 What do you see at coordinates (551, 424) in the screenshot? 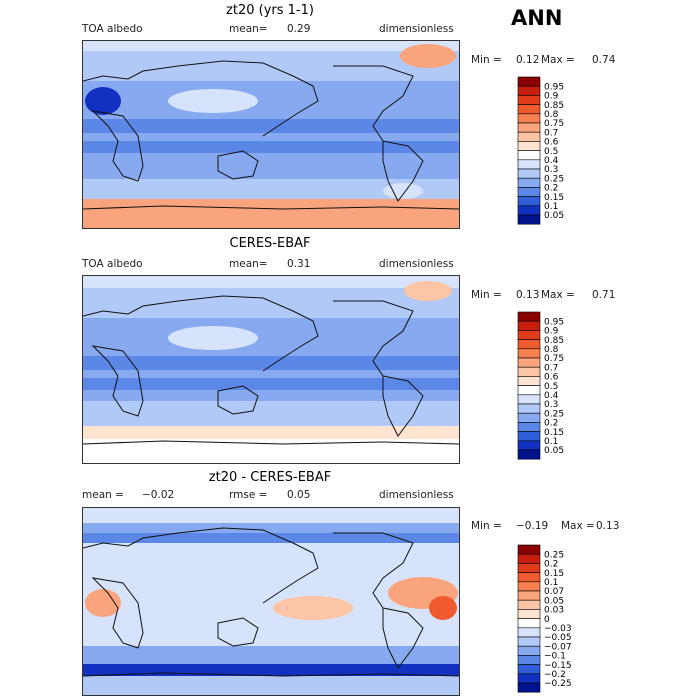
I see `panel2-colorbar-label: 0.2` at bounding box center [551, 424].